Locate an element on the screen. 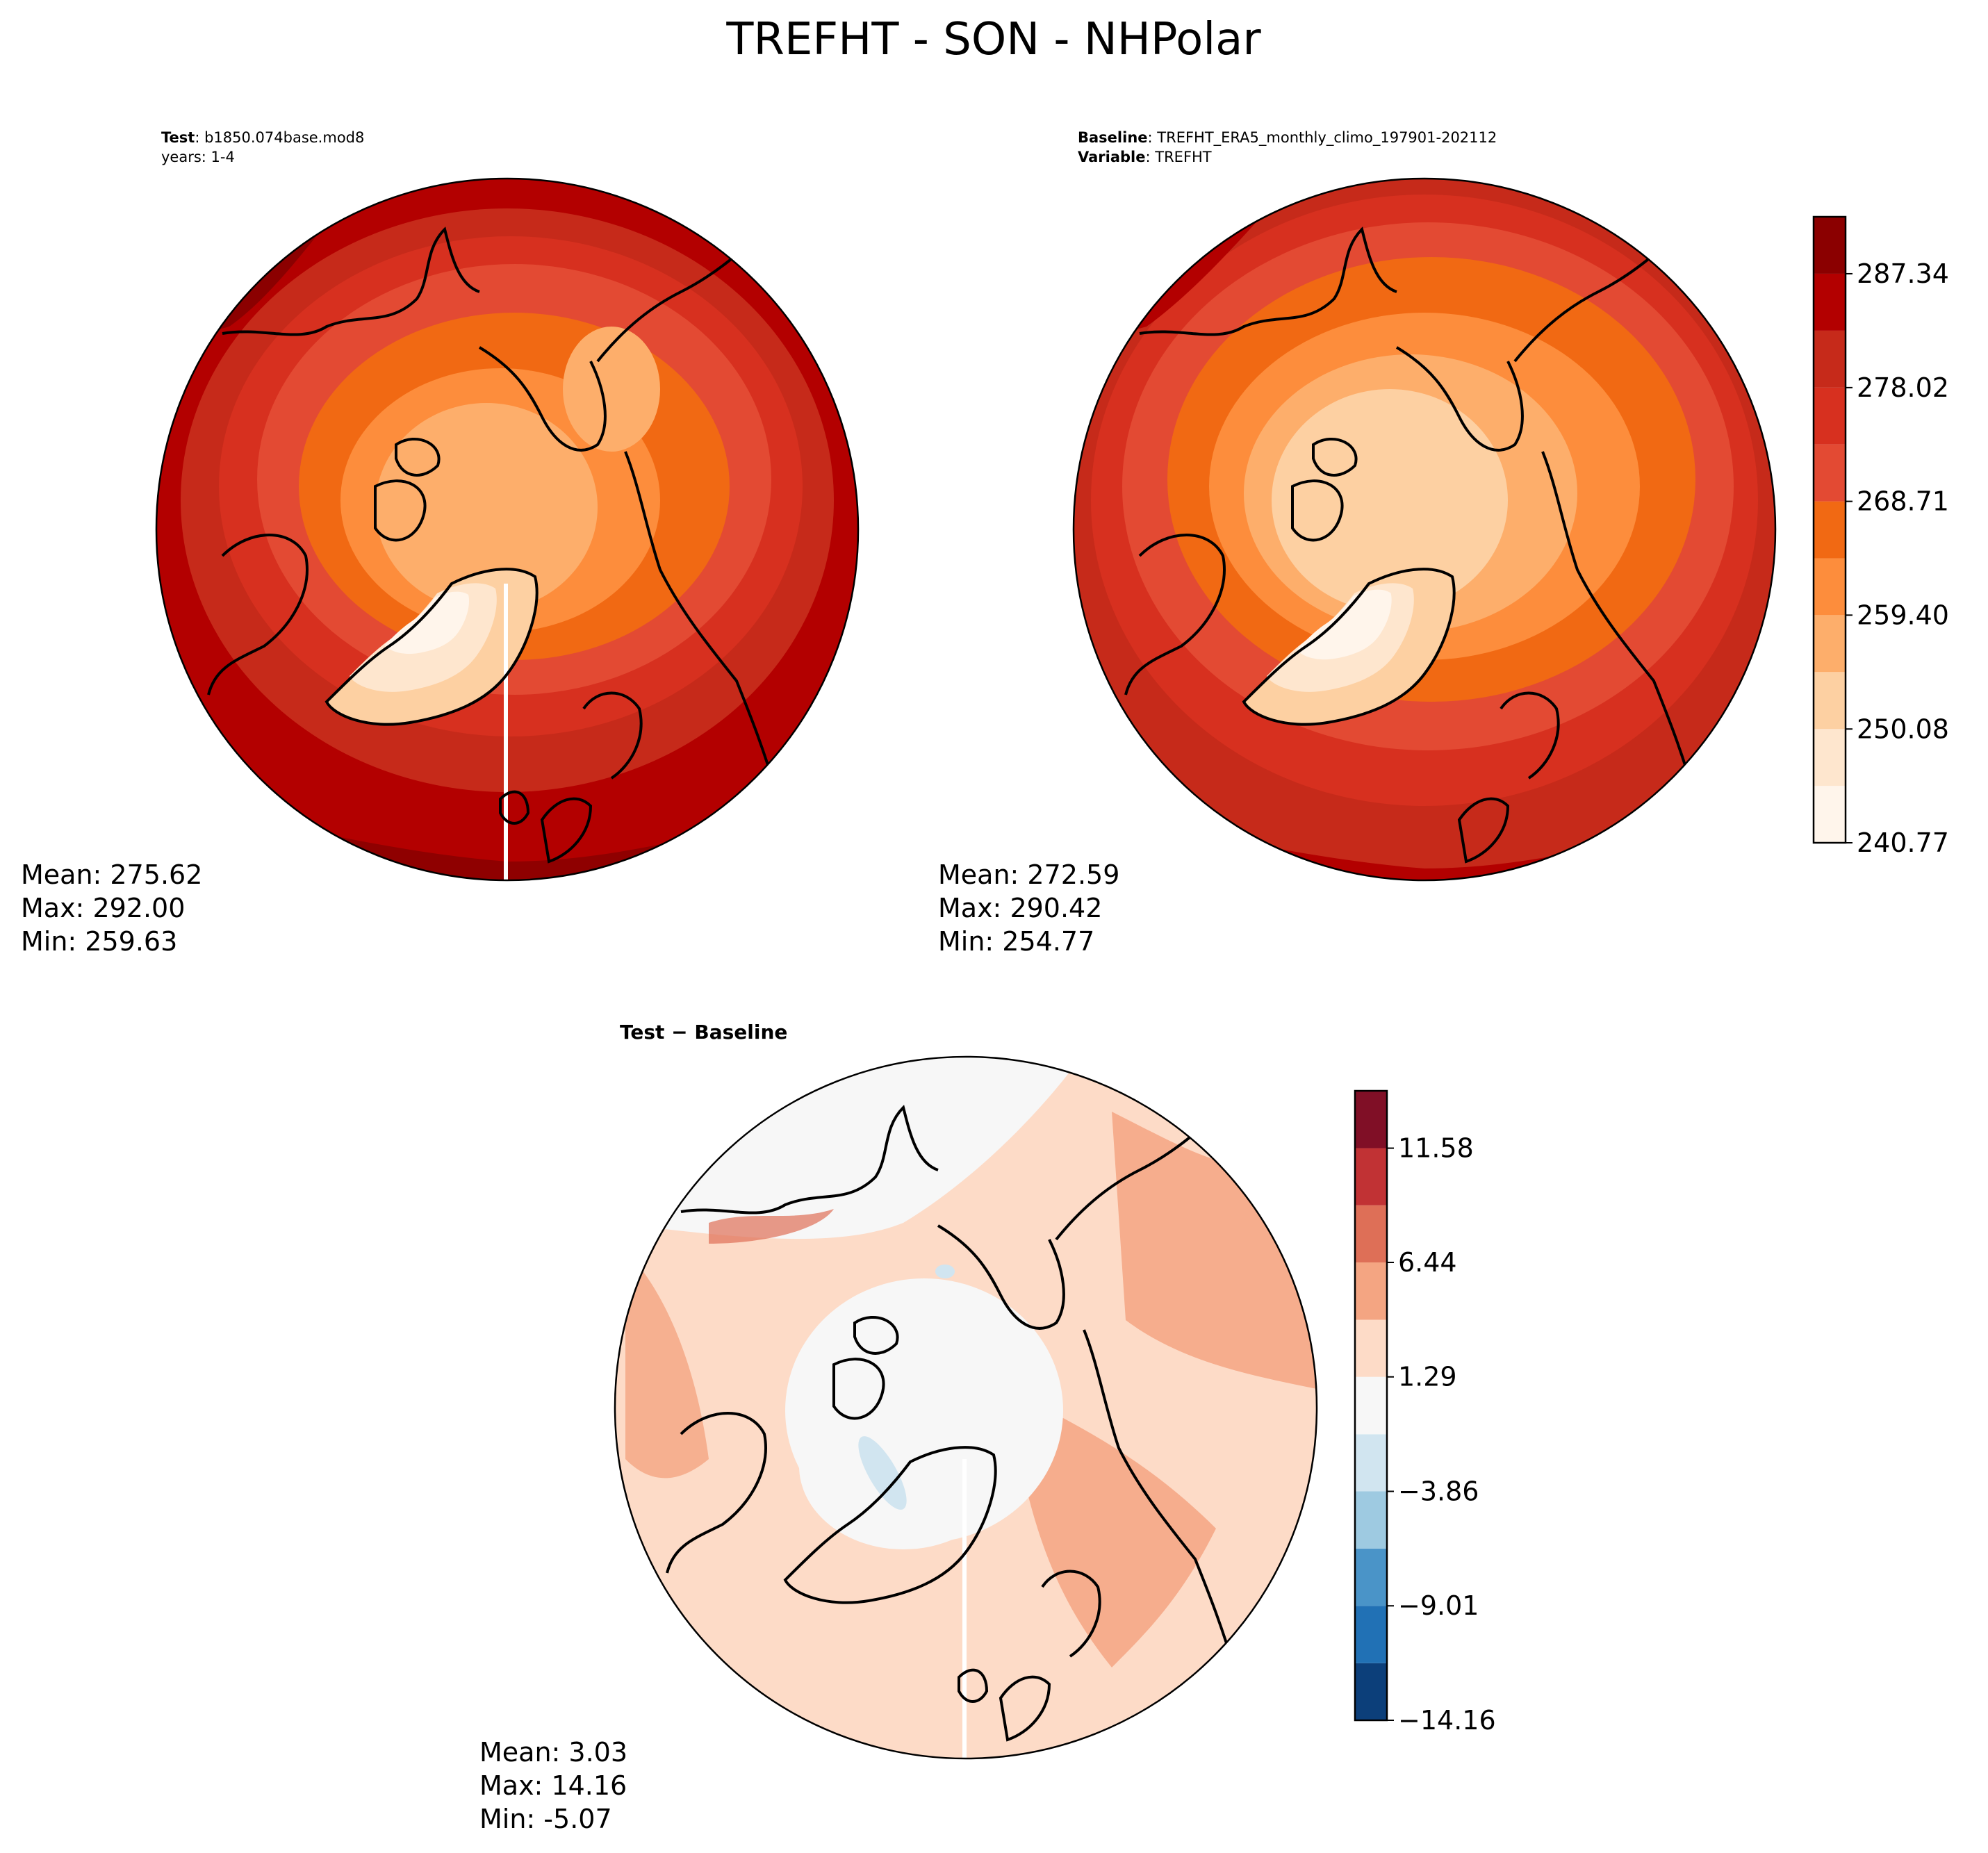  colorbar-diff-tick-label: 6.44 is located at coordinates (1427, 1262).